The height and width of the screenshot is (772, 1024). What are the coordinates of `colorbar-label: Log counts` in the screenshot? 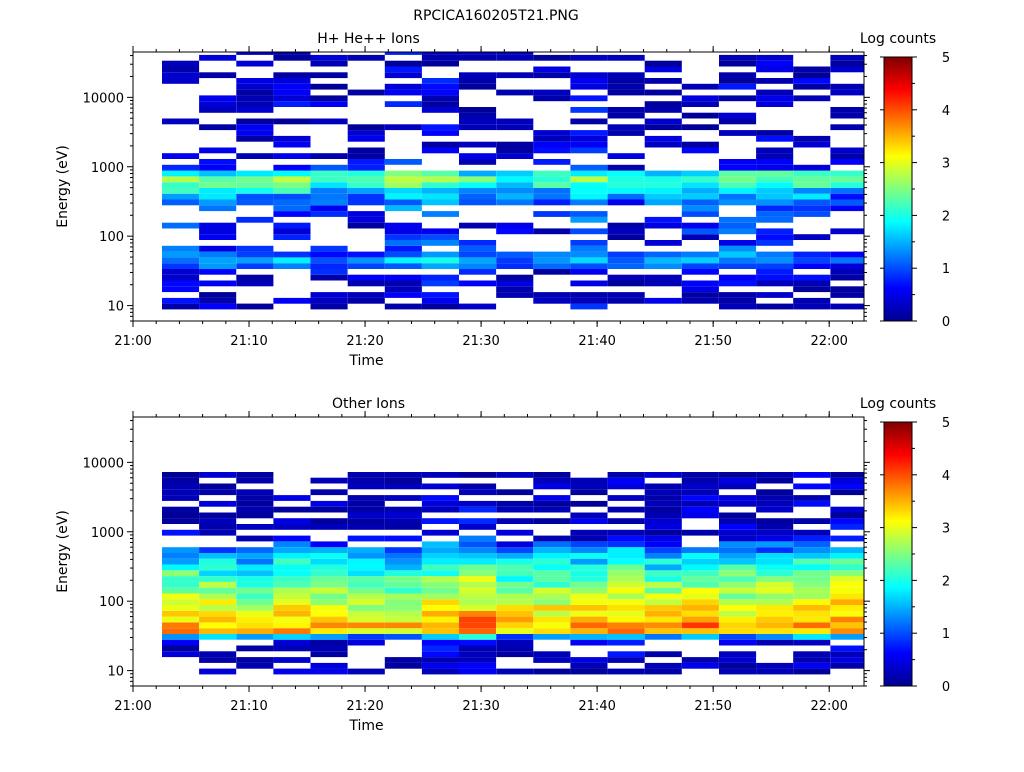 It's located at (898, 404).